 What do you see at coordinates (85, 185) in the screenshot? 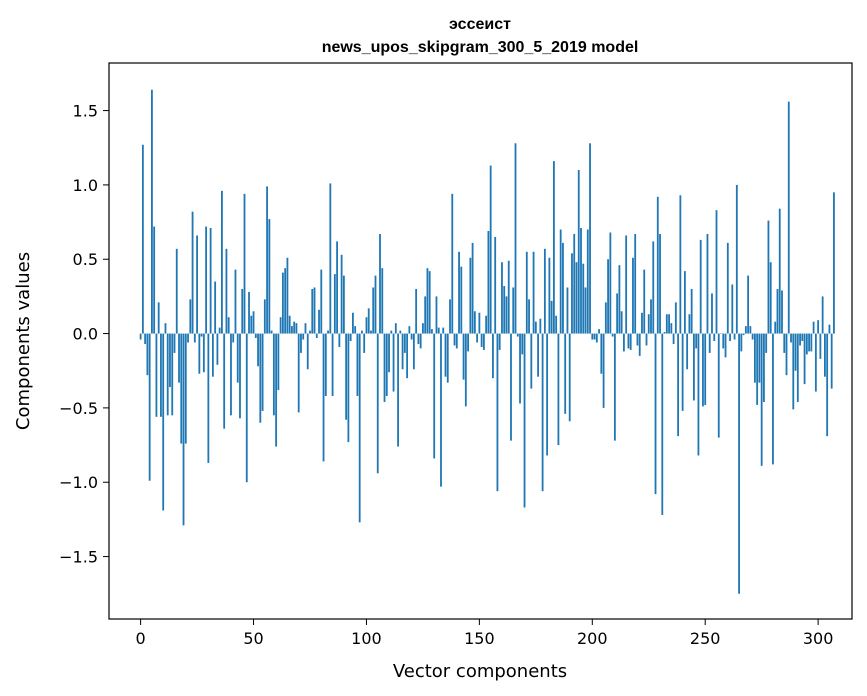
I see `y-tick-label: 1.0` at bounding box center [85, 185].